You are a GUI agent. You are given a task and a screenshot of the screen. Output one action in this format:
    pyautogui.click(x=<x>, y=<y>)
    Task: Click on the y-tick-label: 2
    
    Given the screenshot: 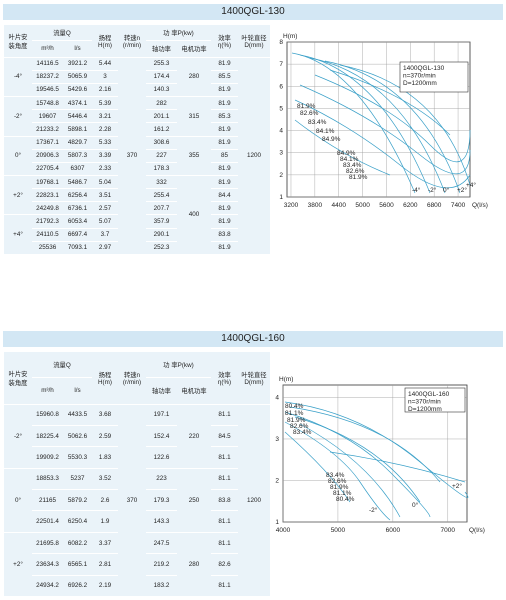 What is the action you would take?
    pyautogui.click(x=277, y=480)
    